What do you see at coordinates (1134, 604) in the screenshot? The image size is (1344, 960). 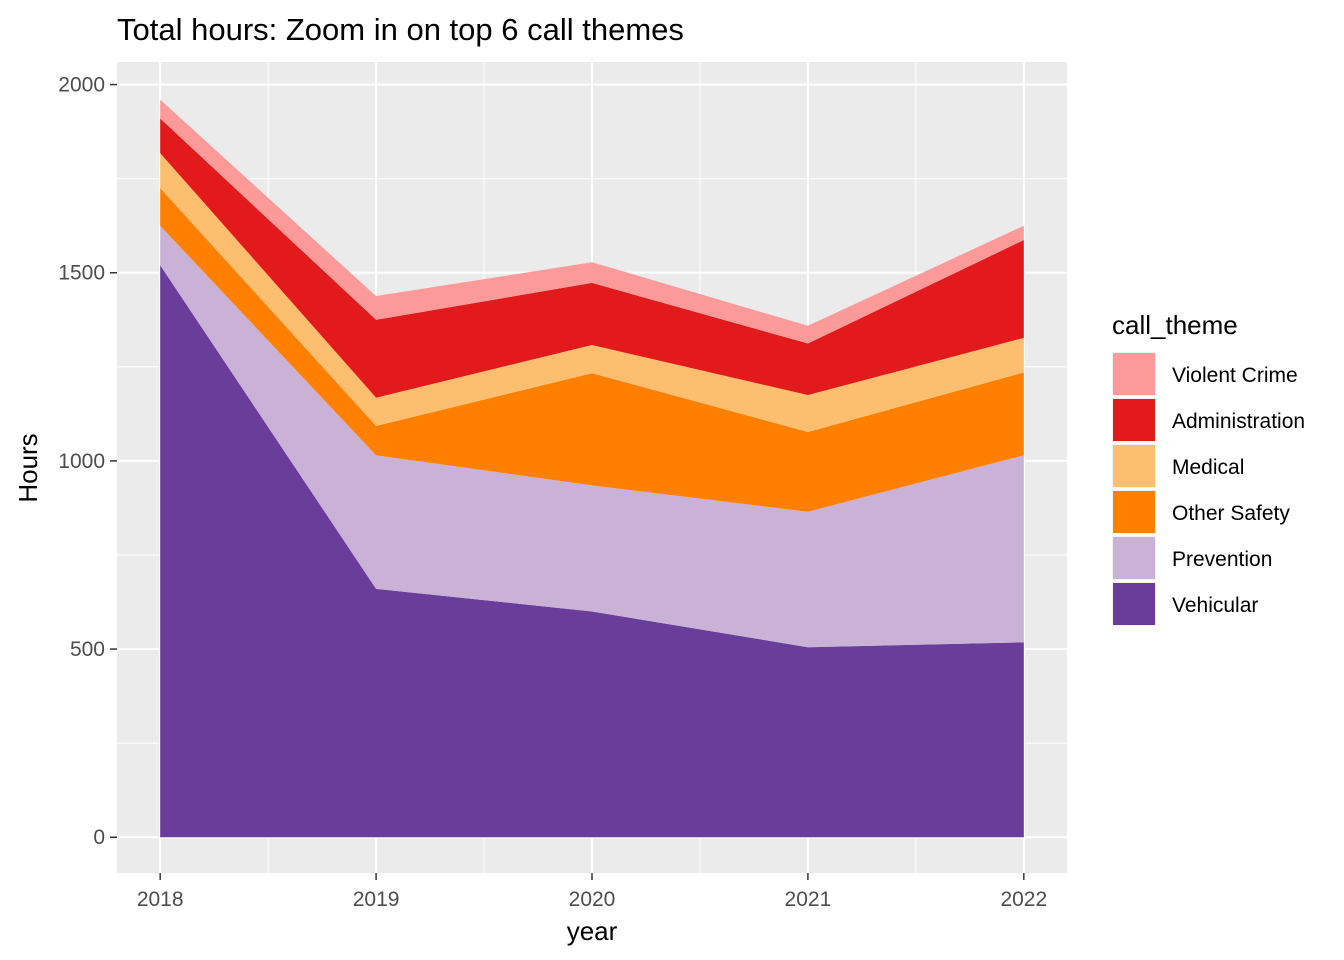 I see `legend-key-vehicular` at bounding box center [1134, 604].